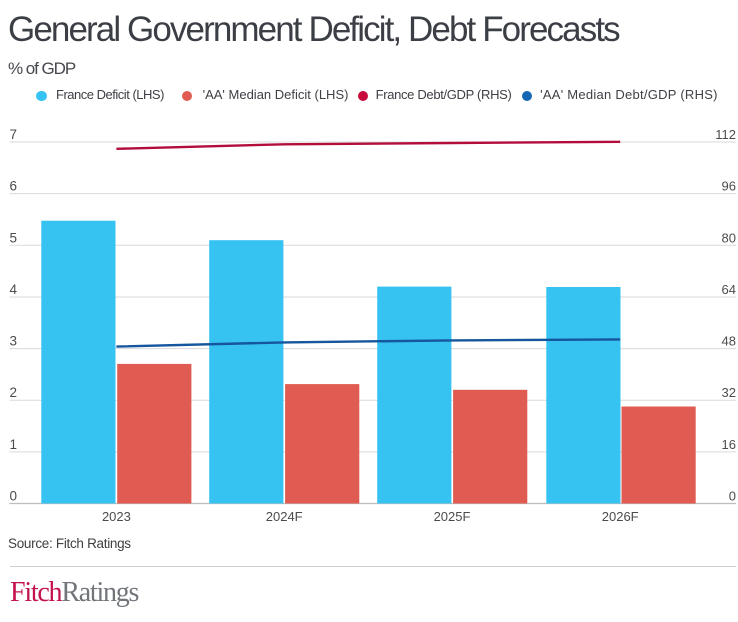 Image resolution: width=738 pixels, height=622 pixels. What do you see at coordinates (14, 134) in the screenshot?
I see `svg-text: 7` at bounding box center [14, 134].